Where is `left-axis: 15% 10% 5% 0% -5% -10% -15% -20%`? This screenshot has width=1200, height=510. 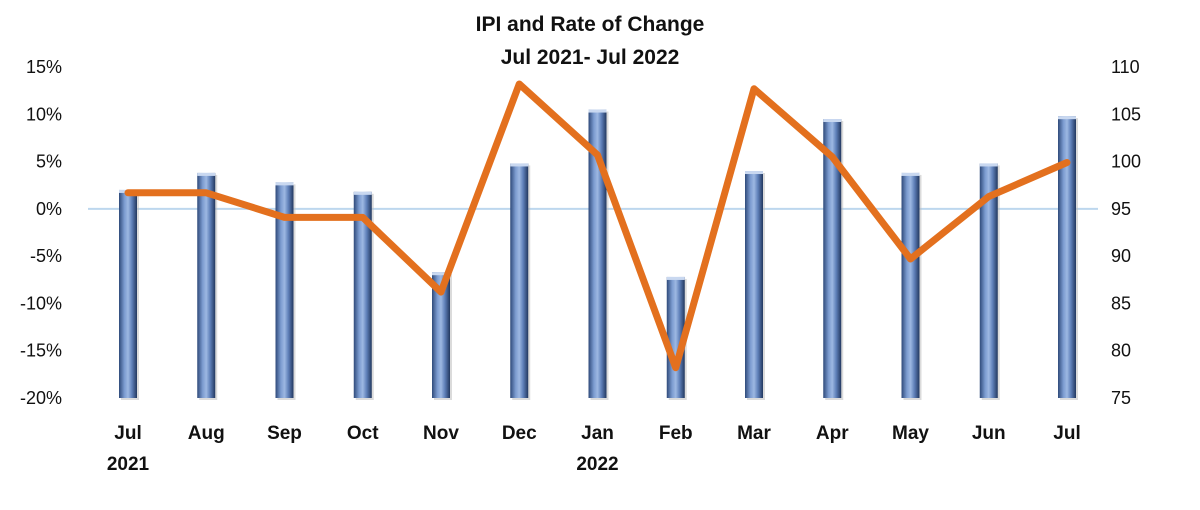 left-axis: 15% 10% 5% 0% -5% -10% -15% -20% is located at coordinates (41, 232).